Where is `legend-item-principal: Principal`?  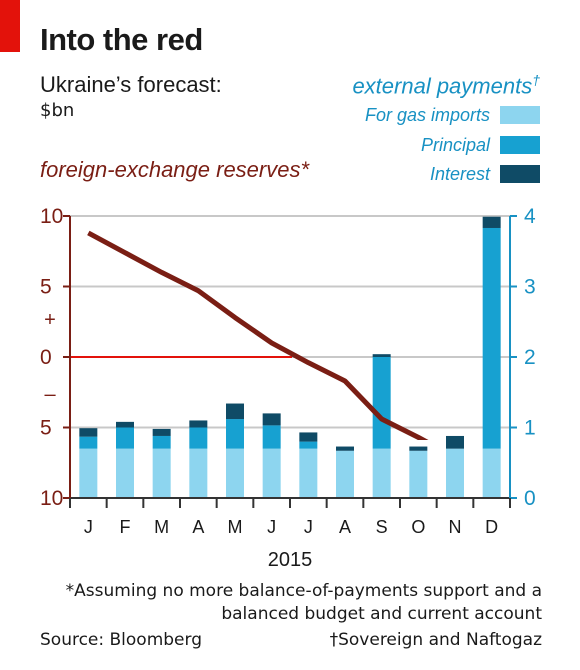
legend-item-principal: Principal is located at coordinates (480, 145).